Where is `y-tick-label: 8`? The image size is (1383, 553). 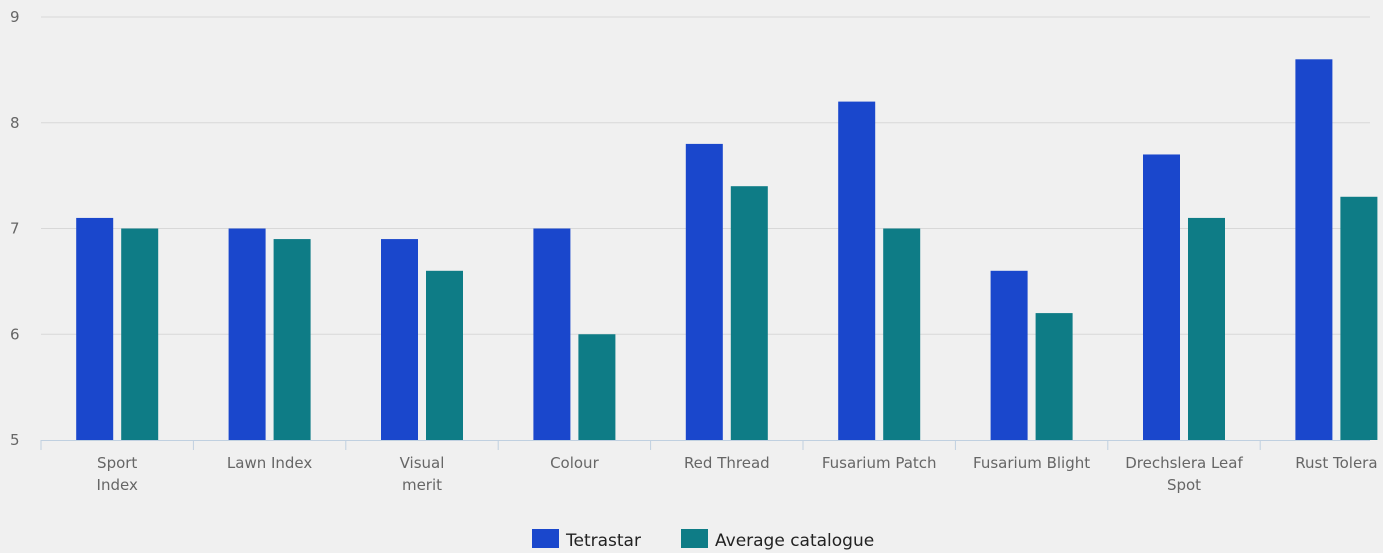 y-tick-label: 8 is located at coordinates (15, 123).